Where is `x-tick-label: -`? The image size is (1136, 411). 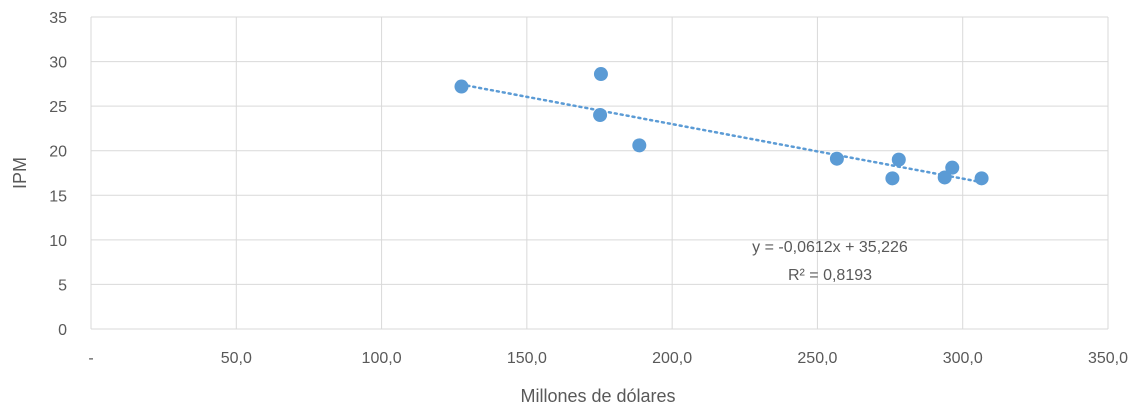 x-tick-label: - is located at coordinates (90, 358).